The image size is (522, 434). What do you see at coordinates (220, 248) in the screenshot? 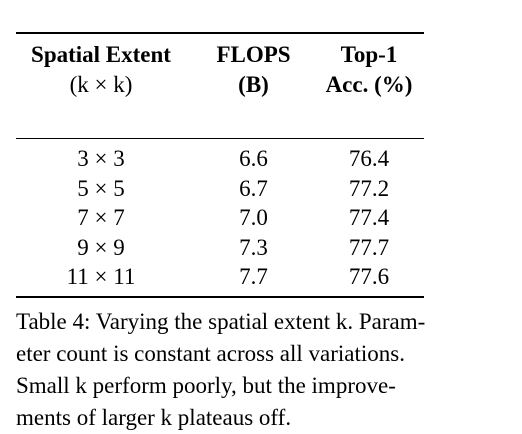
I see `table-row: 9 × 9 7.3 77.7` at bounding box center [220, 248].